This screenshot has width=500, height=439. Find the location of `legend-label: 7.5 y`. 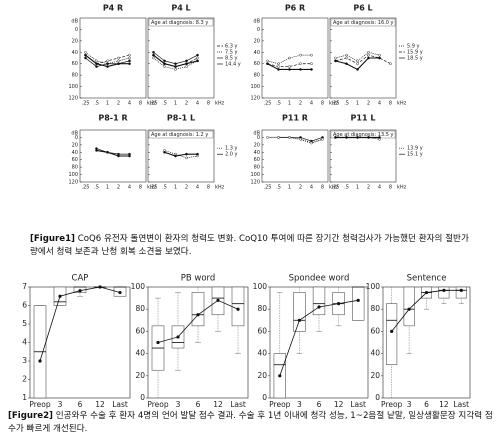

legend-label: 7.5 y is located at coordinates (231, 53).